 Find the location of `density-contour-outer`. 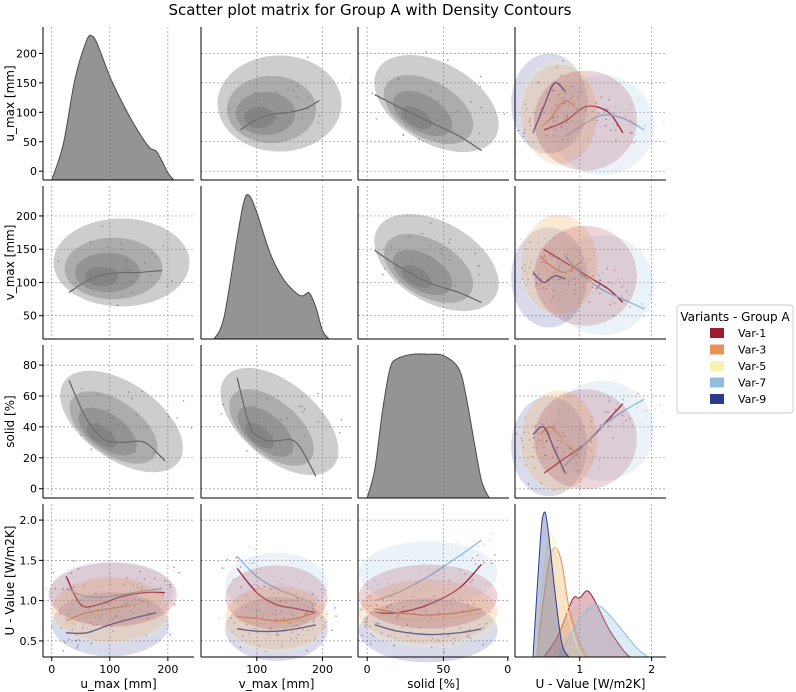

density-contour-outer is located at coordinates (436, 262).